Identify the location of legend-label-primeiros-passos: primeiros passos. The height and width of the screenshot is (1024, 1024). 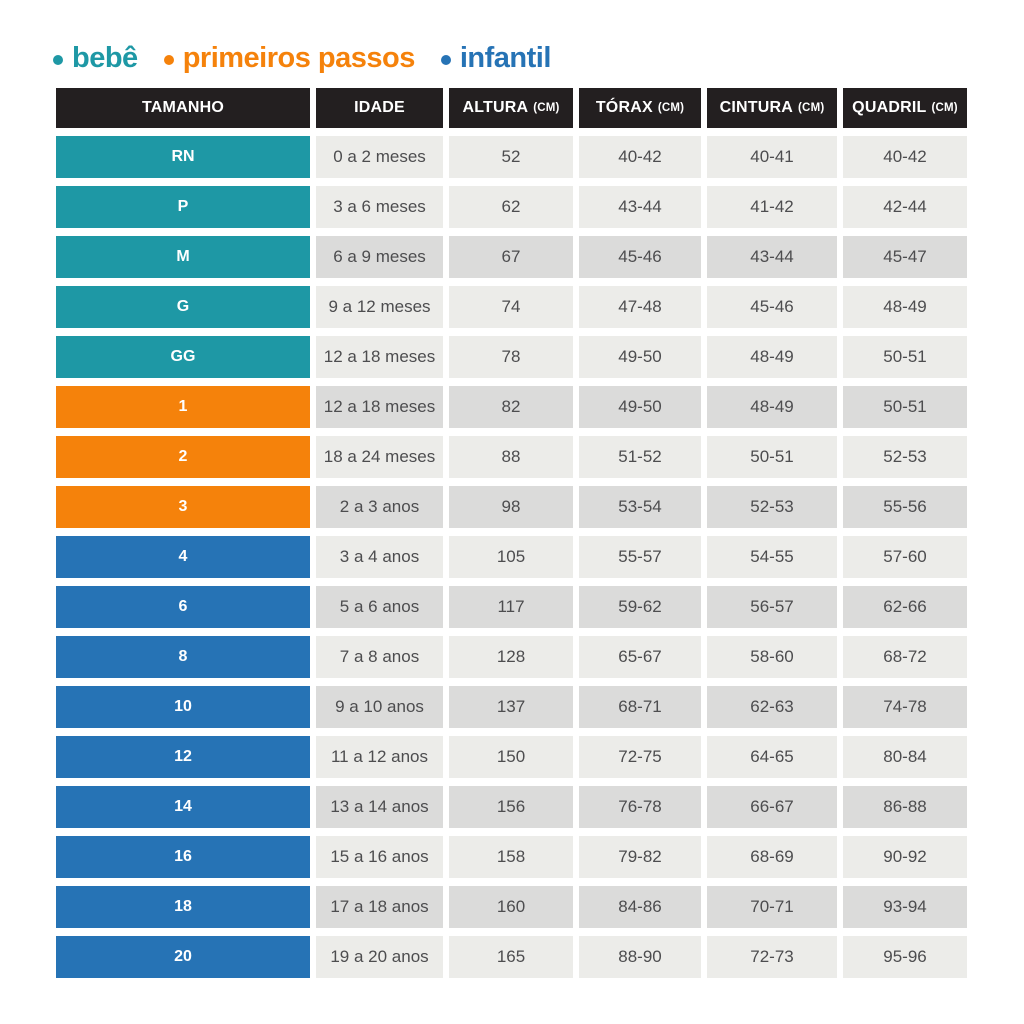
(299, 58).